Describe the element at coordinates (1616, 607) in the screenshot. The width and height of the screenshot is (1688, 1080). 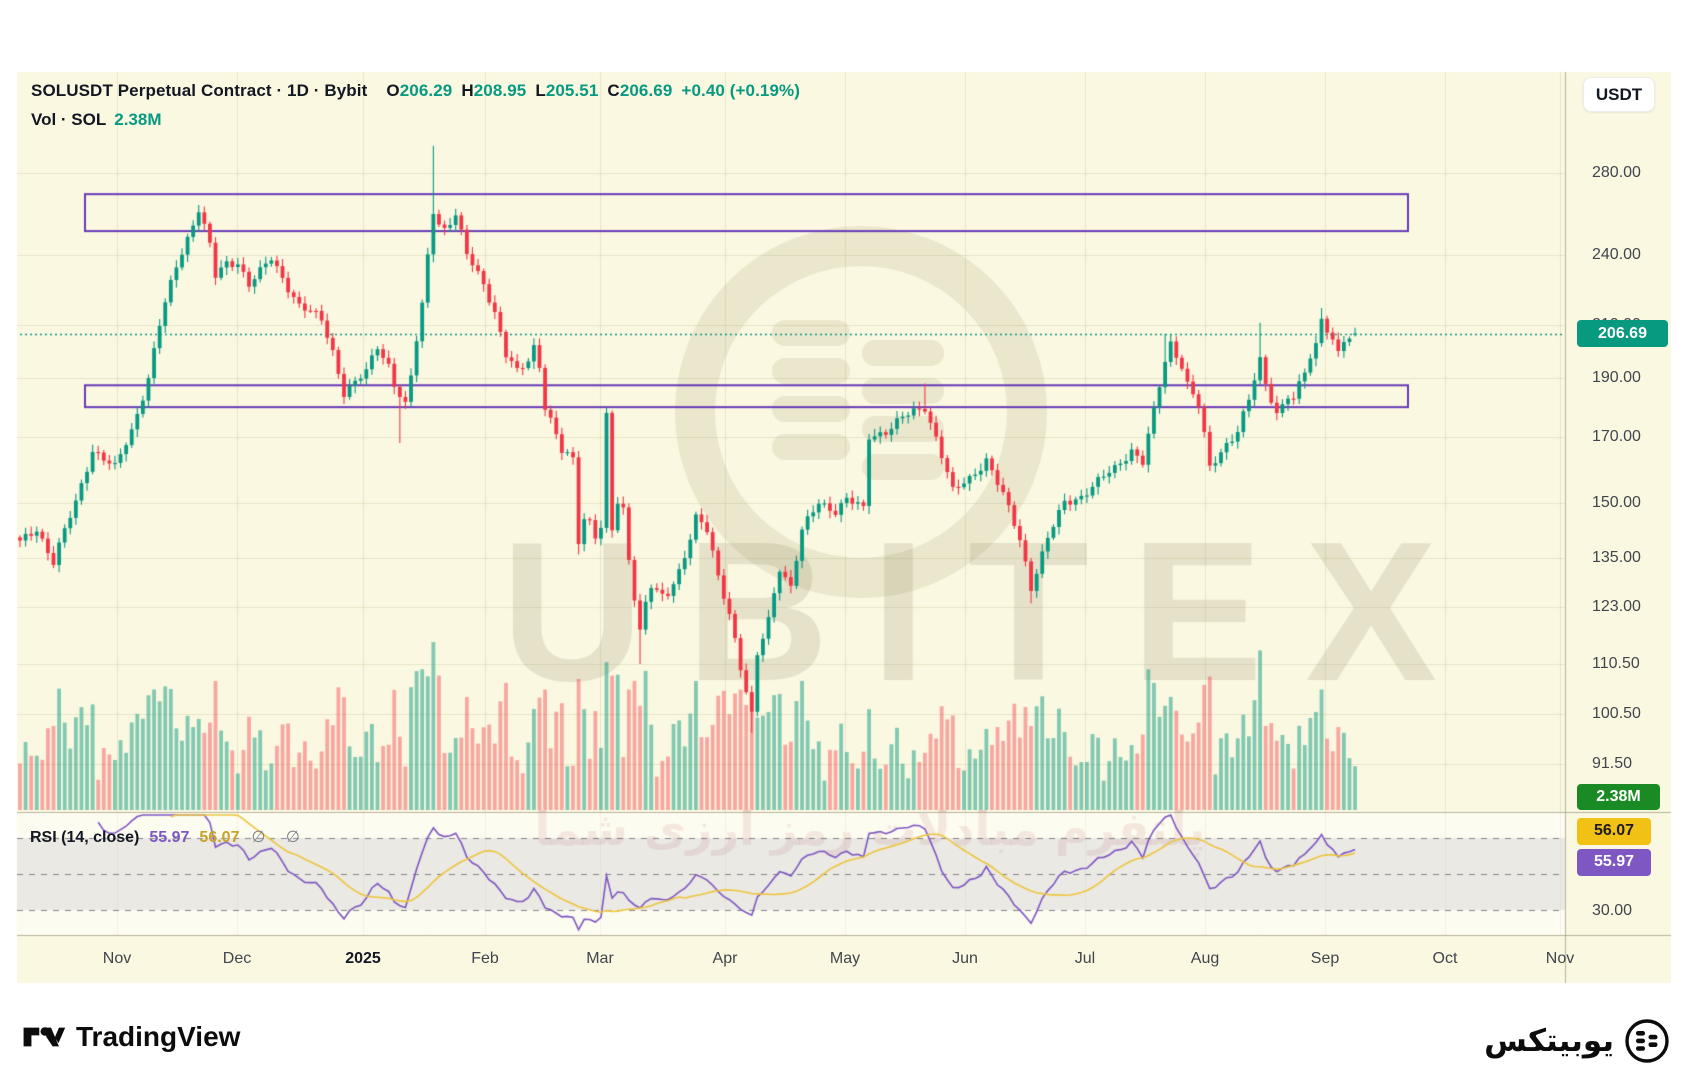
I see `price-axis-label: 123.00` at that location.